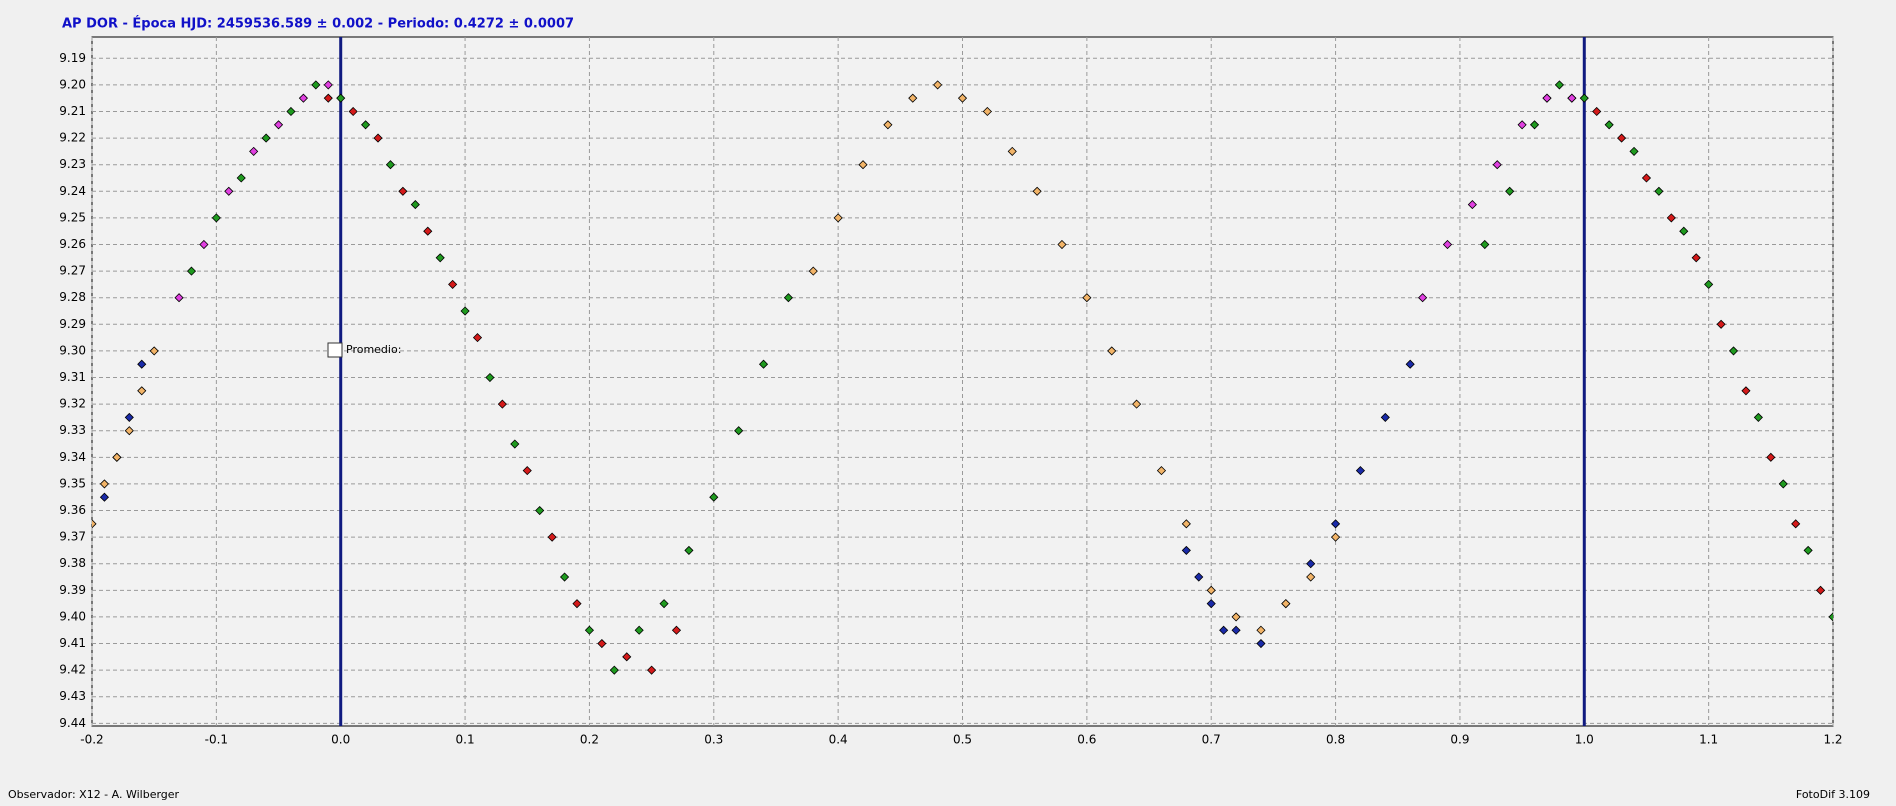 The image size is (1896, 806). What do you see at coordinates (72, 643) in the screenshot?
I see `y-tick-label: 9.41` at bounding box center [72, 643].